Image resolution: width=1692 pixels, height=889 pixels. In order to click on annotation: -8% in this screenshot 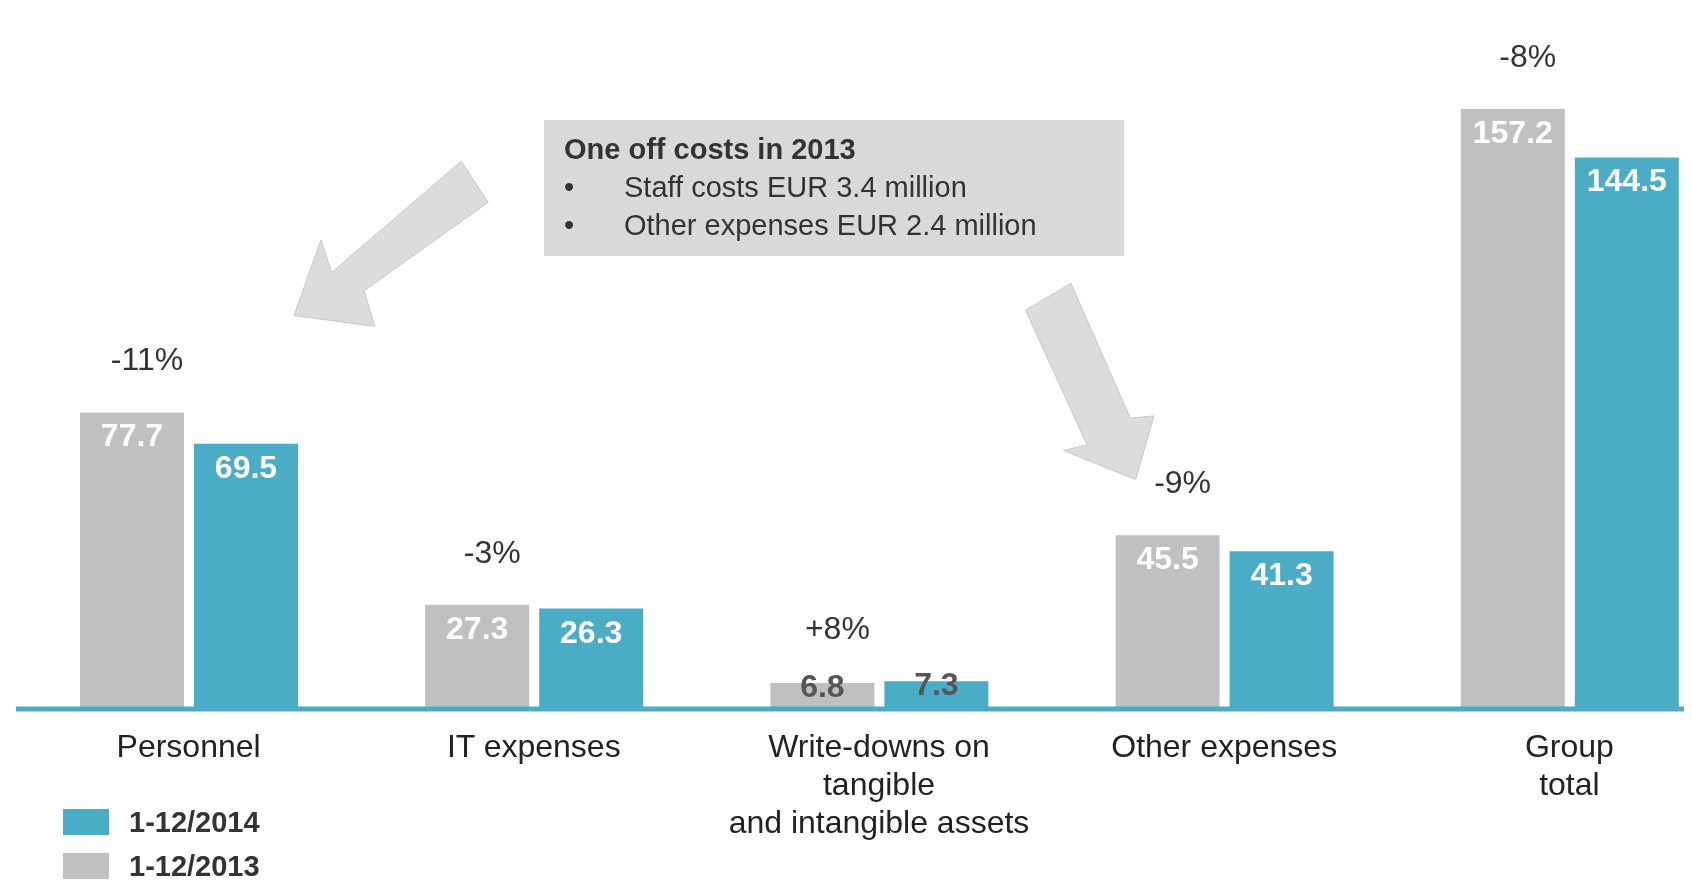, I will do `click(1528, 56)`.